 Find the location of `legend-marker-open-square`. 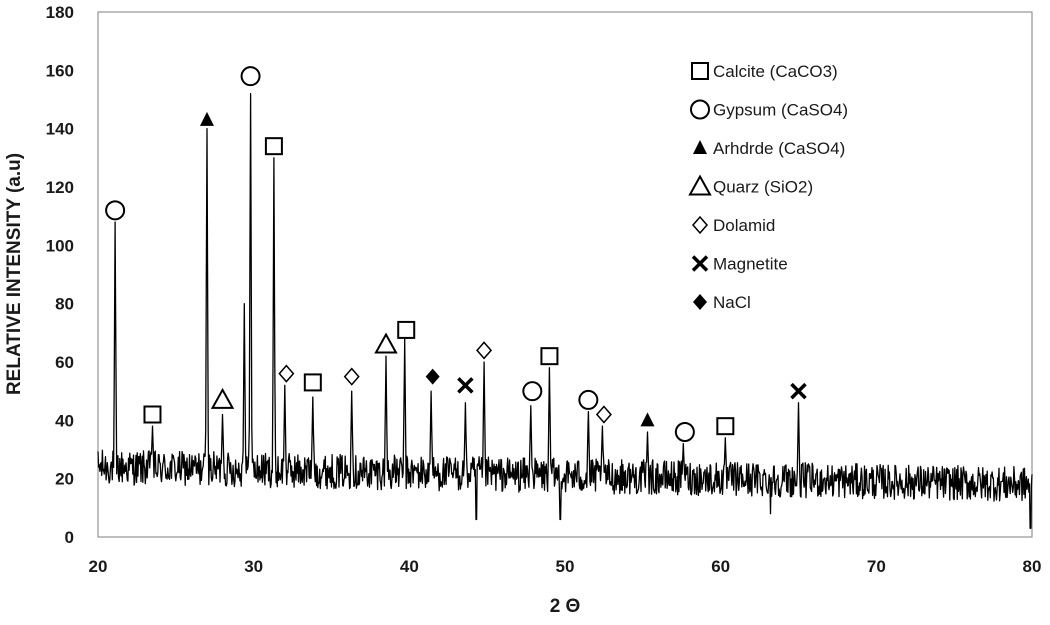

legend-marker-open-square is located at coordinates (700, 71).